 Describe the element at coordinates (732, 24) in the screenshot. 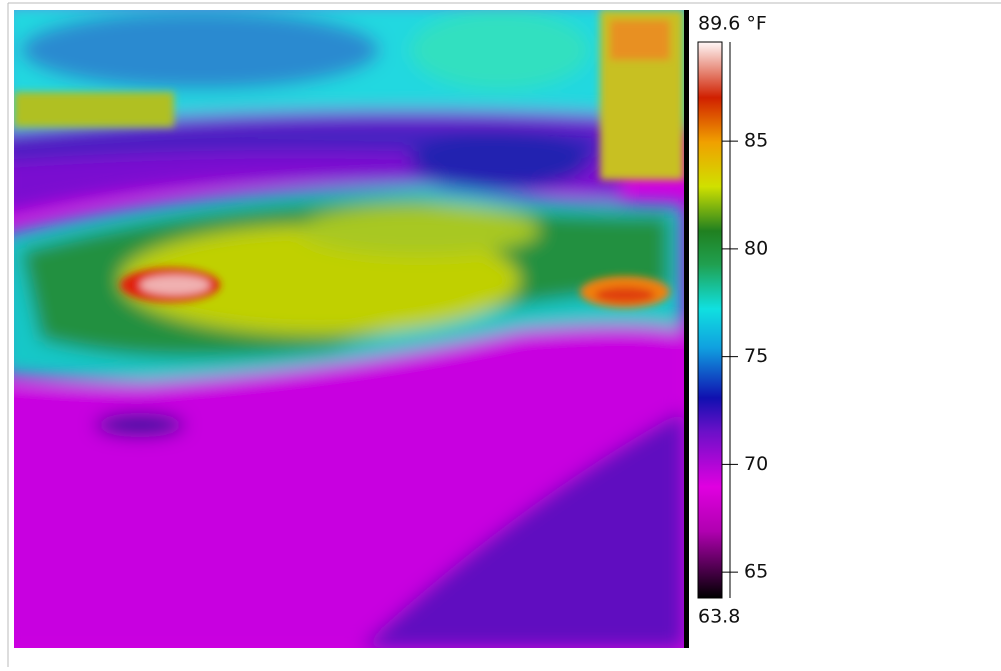

I see `max-label: 89.6 °F` at that location.